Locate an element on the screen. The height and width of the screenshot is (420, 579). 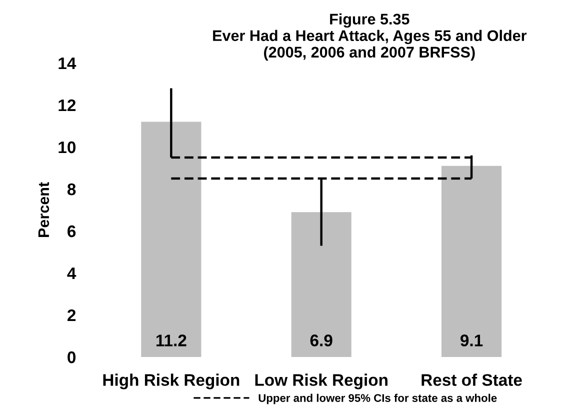
data-label: 6.9 is located at coordinates (321, 340).